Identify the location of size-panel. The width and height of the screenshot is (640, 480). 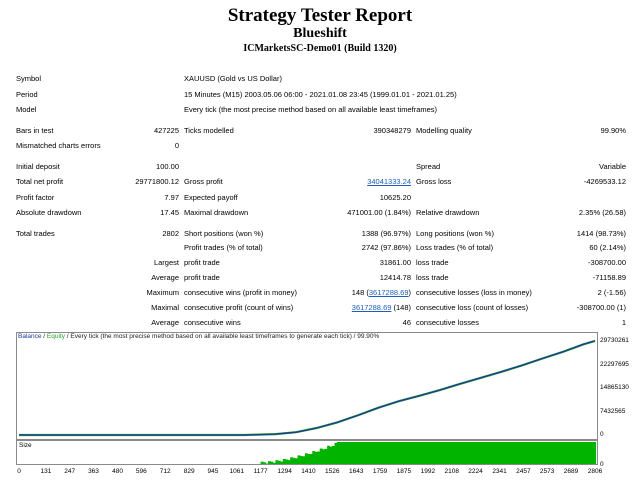
(307, 452).